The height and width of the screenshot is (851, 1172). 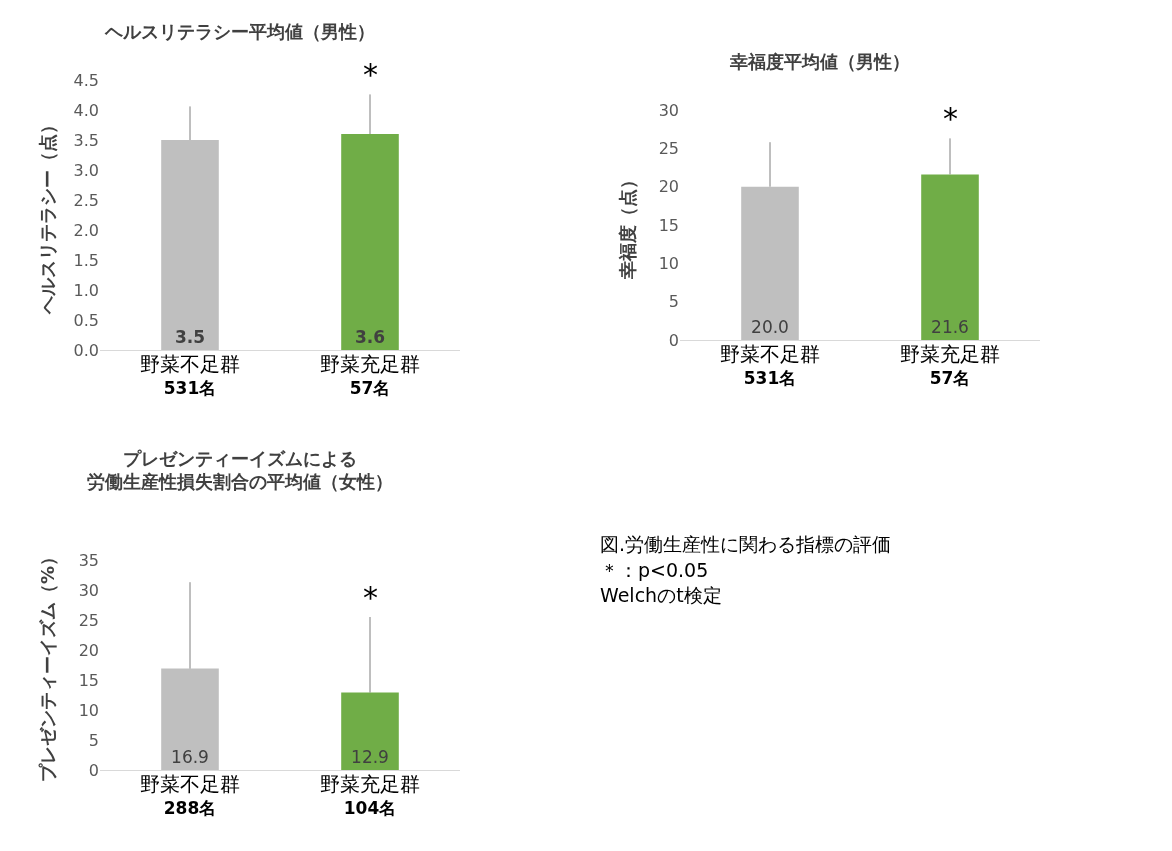 I want to click on x-tick-label: 野菜充足群 104名, so click(x=370, y=795).